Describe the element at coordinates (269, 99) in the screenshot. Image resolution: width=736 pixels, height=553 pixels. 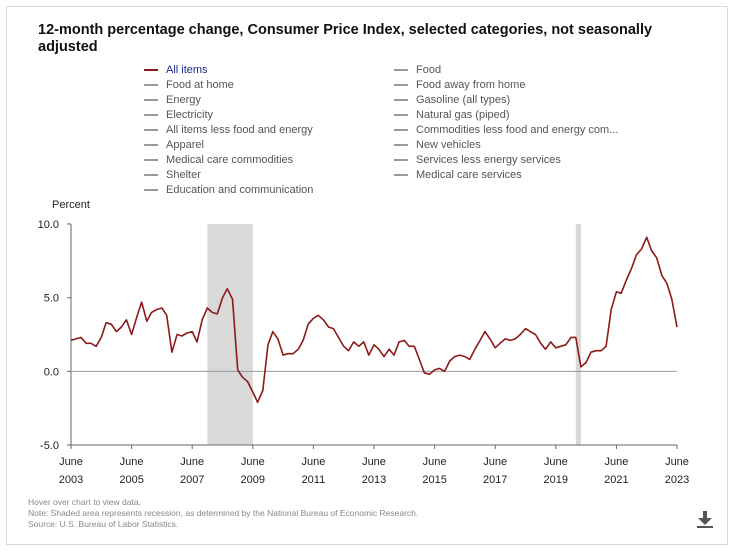
I see `legend-item: Energy` at that location.